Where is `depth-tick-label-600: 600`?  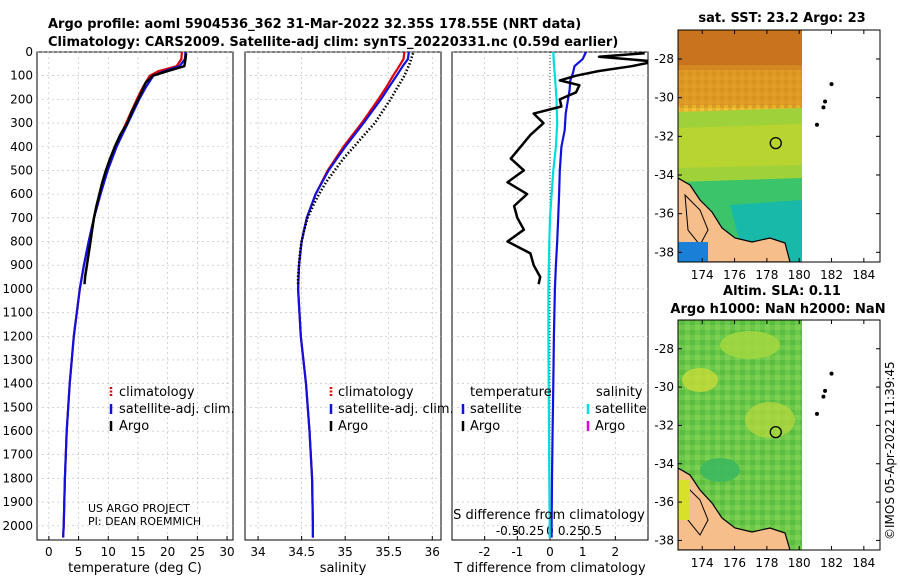
depth-tick-label-600: 600 is located at coordinates (21, 194).